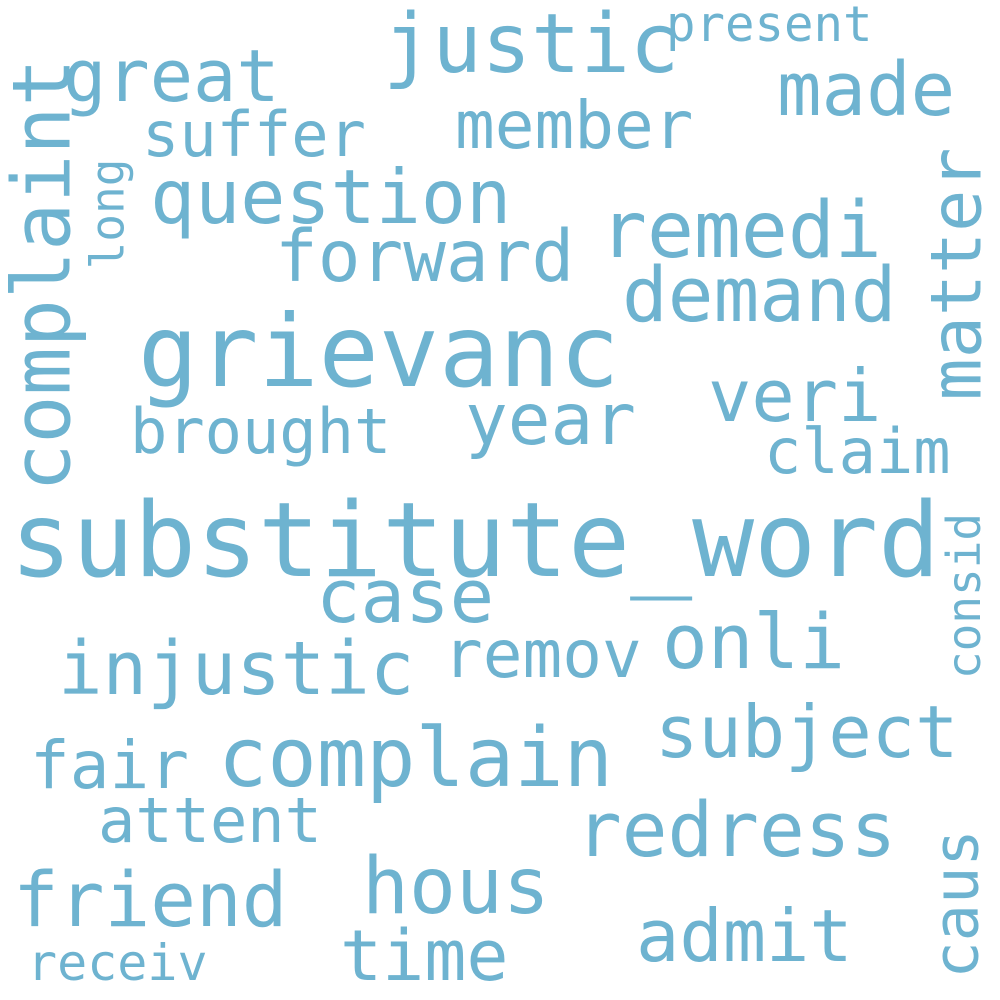 Image resolution: width=1000 pixels, height=1000 pixels. What do you see at coordinates (331, 197) in the screenshot?
I see `word-question: question` at bounding box center [331, 197].